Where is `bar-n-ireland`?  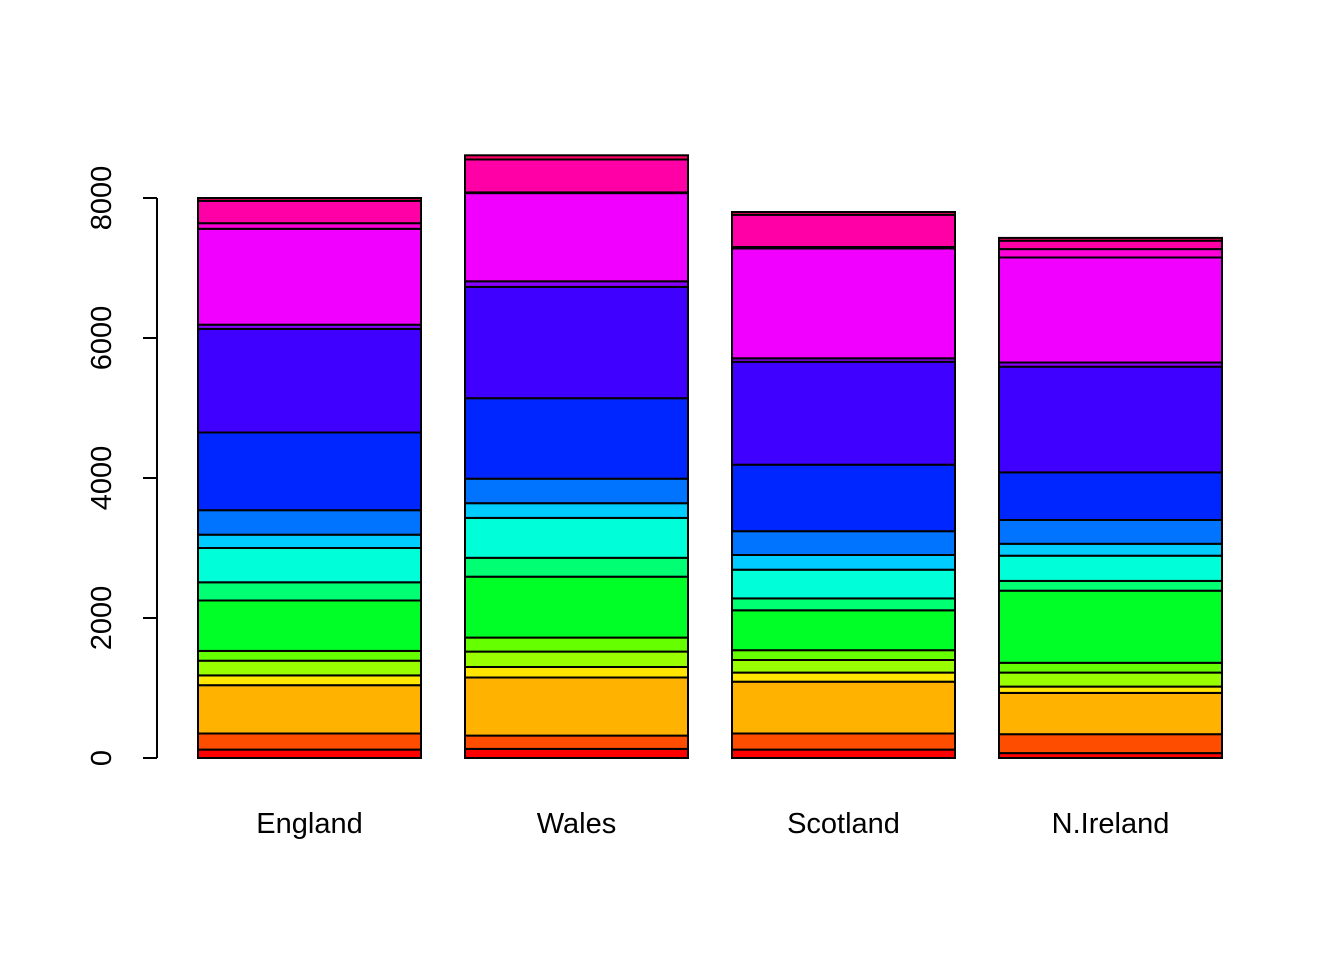 bar-n-ireland is located at coordinates (1110, 497).